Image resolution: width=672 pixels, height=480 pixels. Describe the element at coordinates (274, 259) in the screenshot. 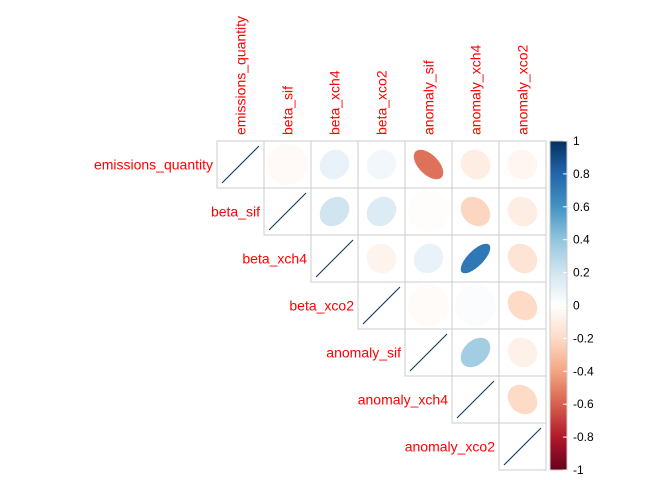

I see `row-label: beta_xch4` at that location.